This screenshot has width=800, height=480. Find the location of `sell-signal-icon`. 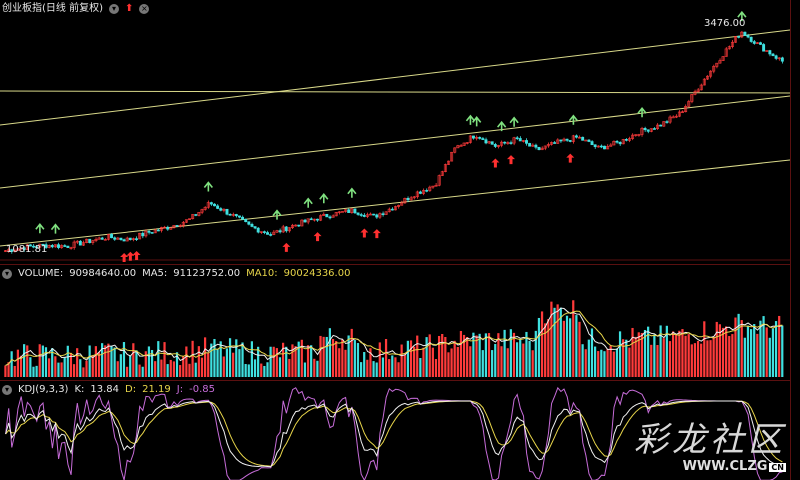

sell-signal-icon is located at coordinates (364, 233).